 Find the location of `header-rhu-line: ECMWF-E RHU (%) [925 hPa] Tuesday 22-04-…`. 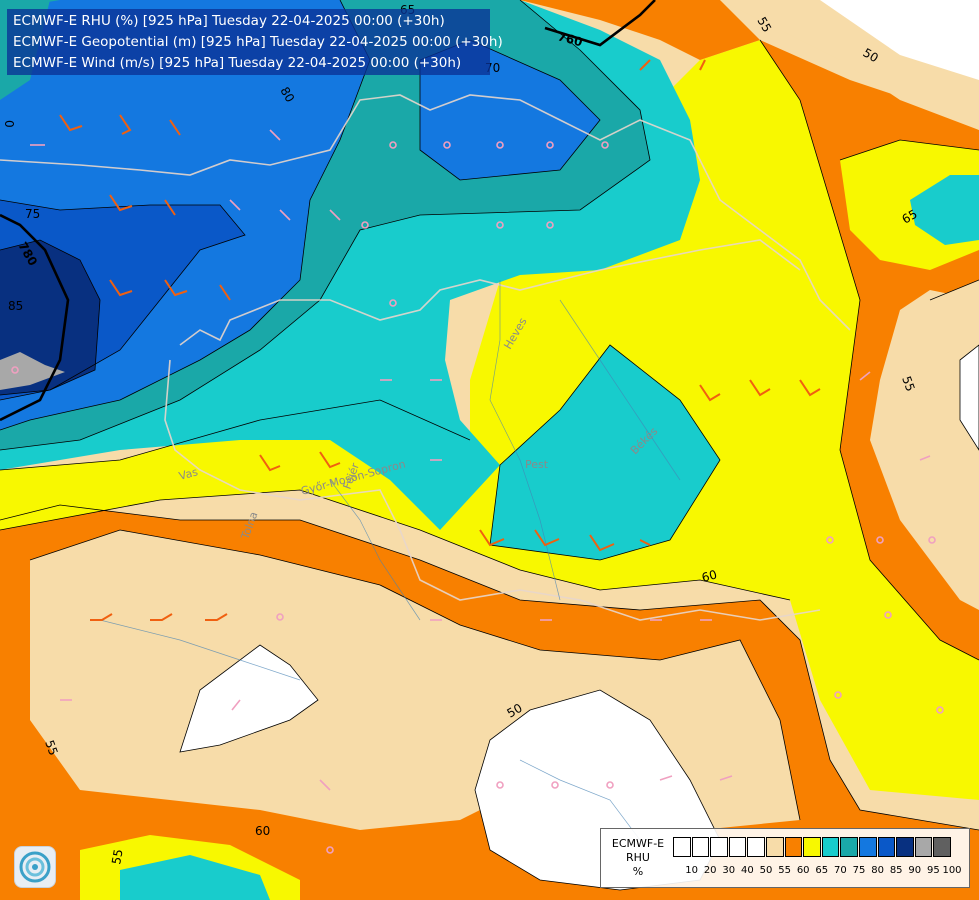

header-rhu-line: ECMWF-E RHU (%) [925 hPa] Tuesday 22-04-… is located at coordinates (229, 21).